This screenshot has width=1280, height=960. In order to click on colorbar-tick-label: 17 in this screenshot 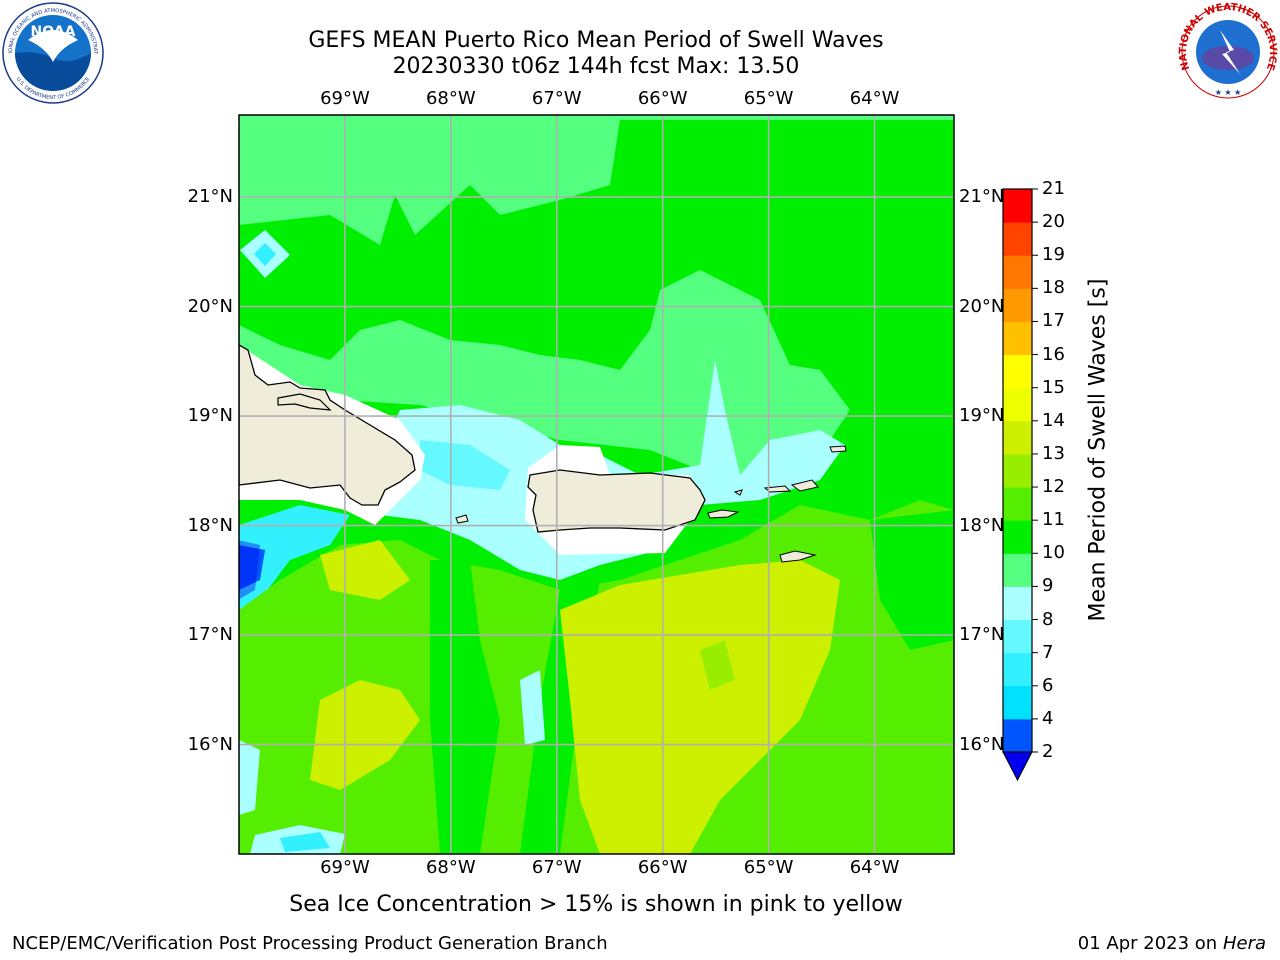, I will do `click(1053, 321)`.